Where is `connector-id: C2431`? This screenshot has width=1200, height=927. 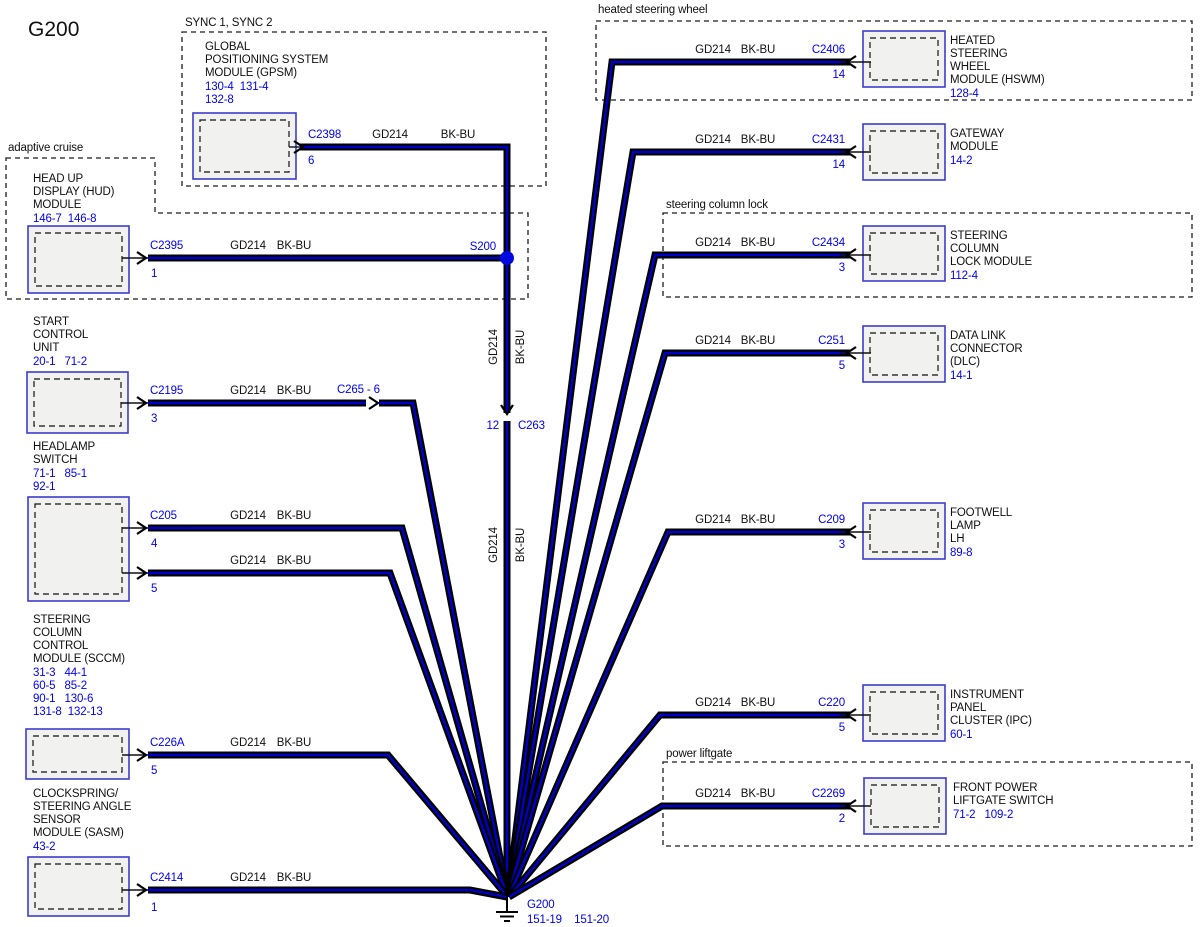 connector-id: C2431 is located at coordinates (828, 140).